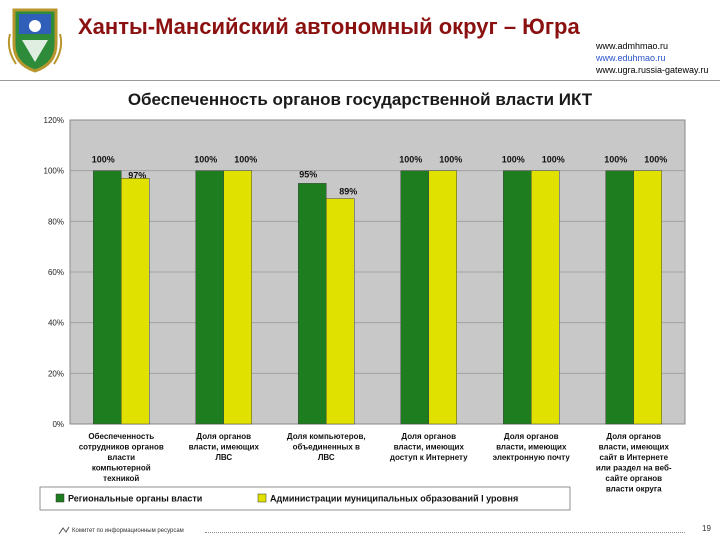  I want to click on x-tick-label: доступ к Интернету, so click(429, 457).